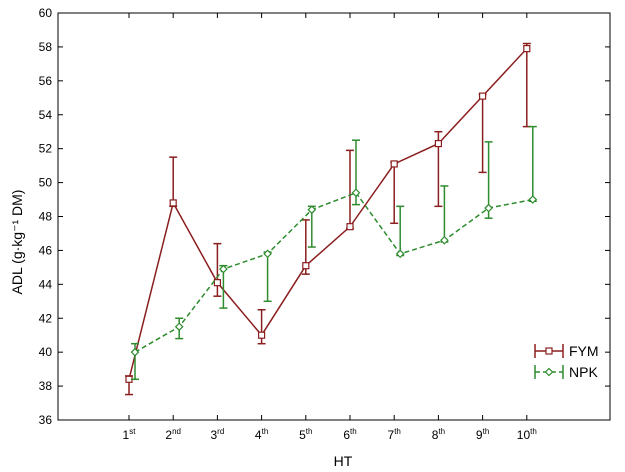  I want to click on x-tick-label: 6th, so click(349, 434).